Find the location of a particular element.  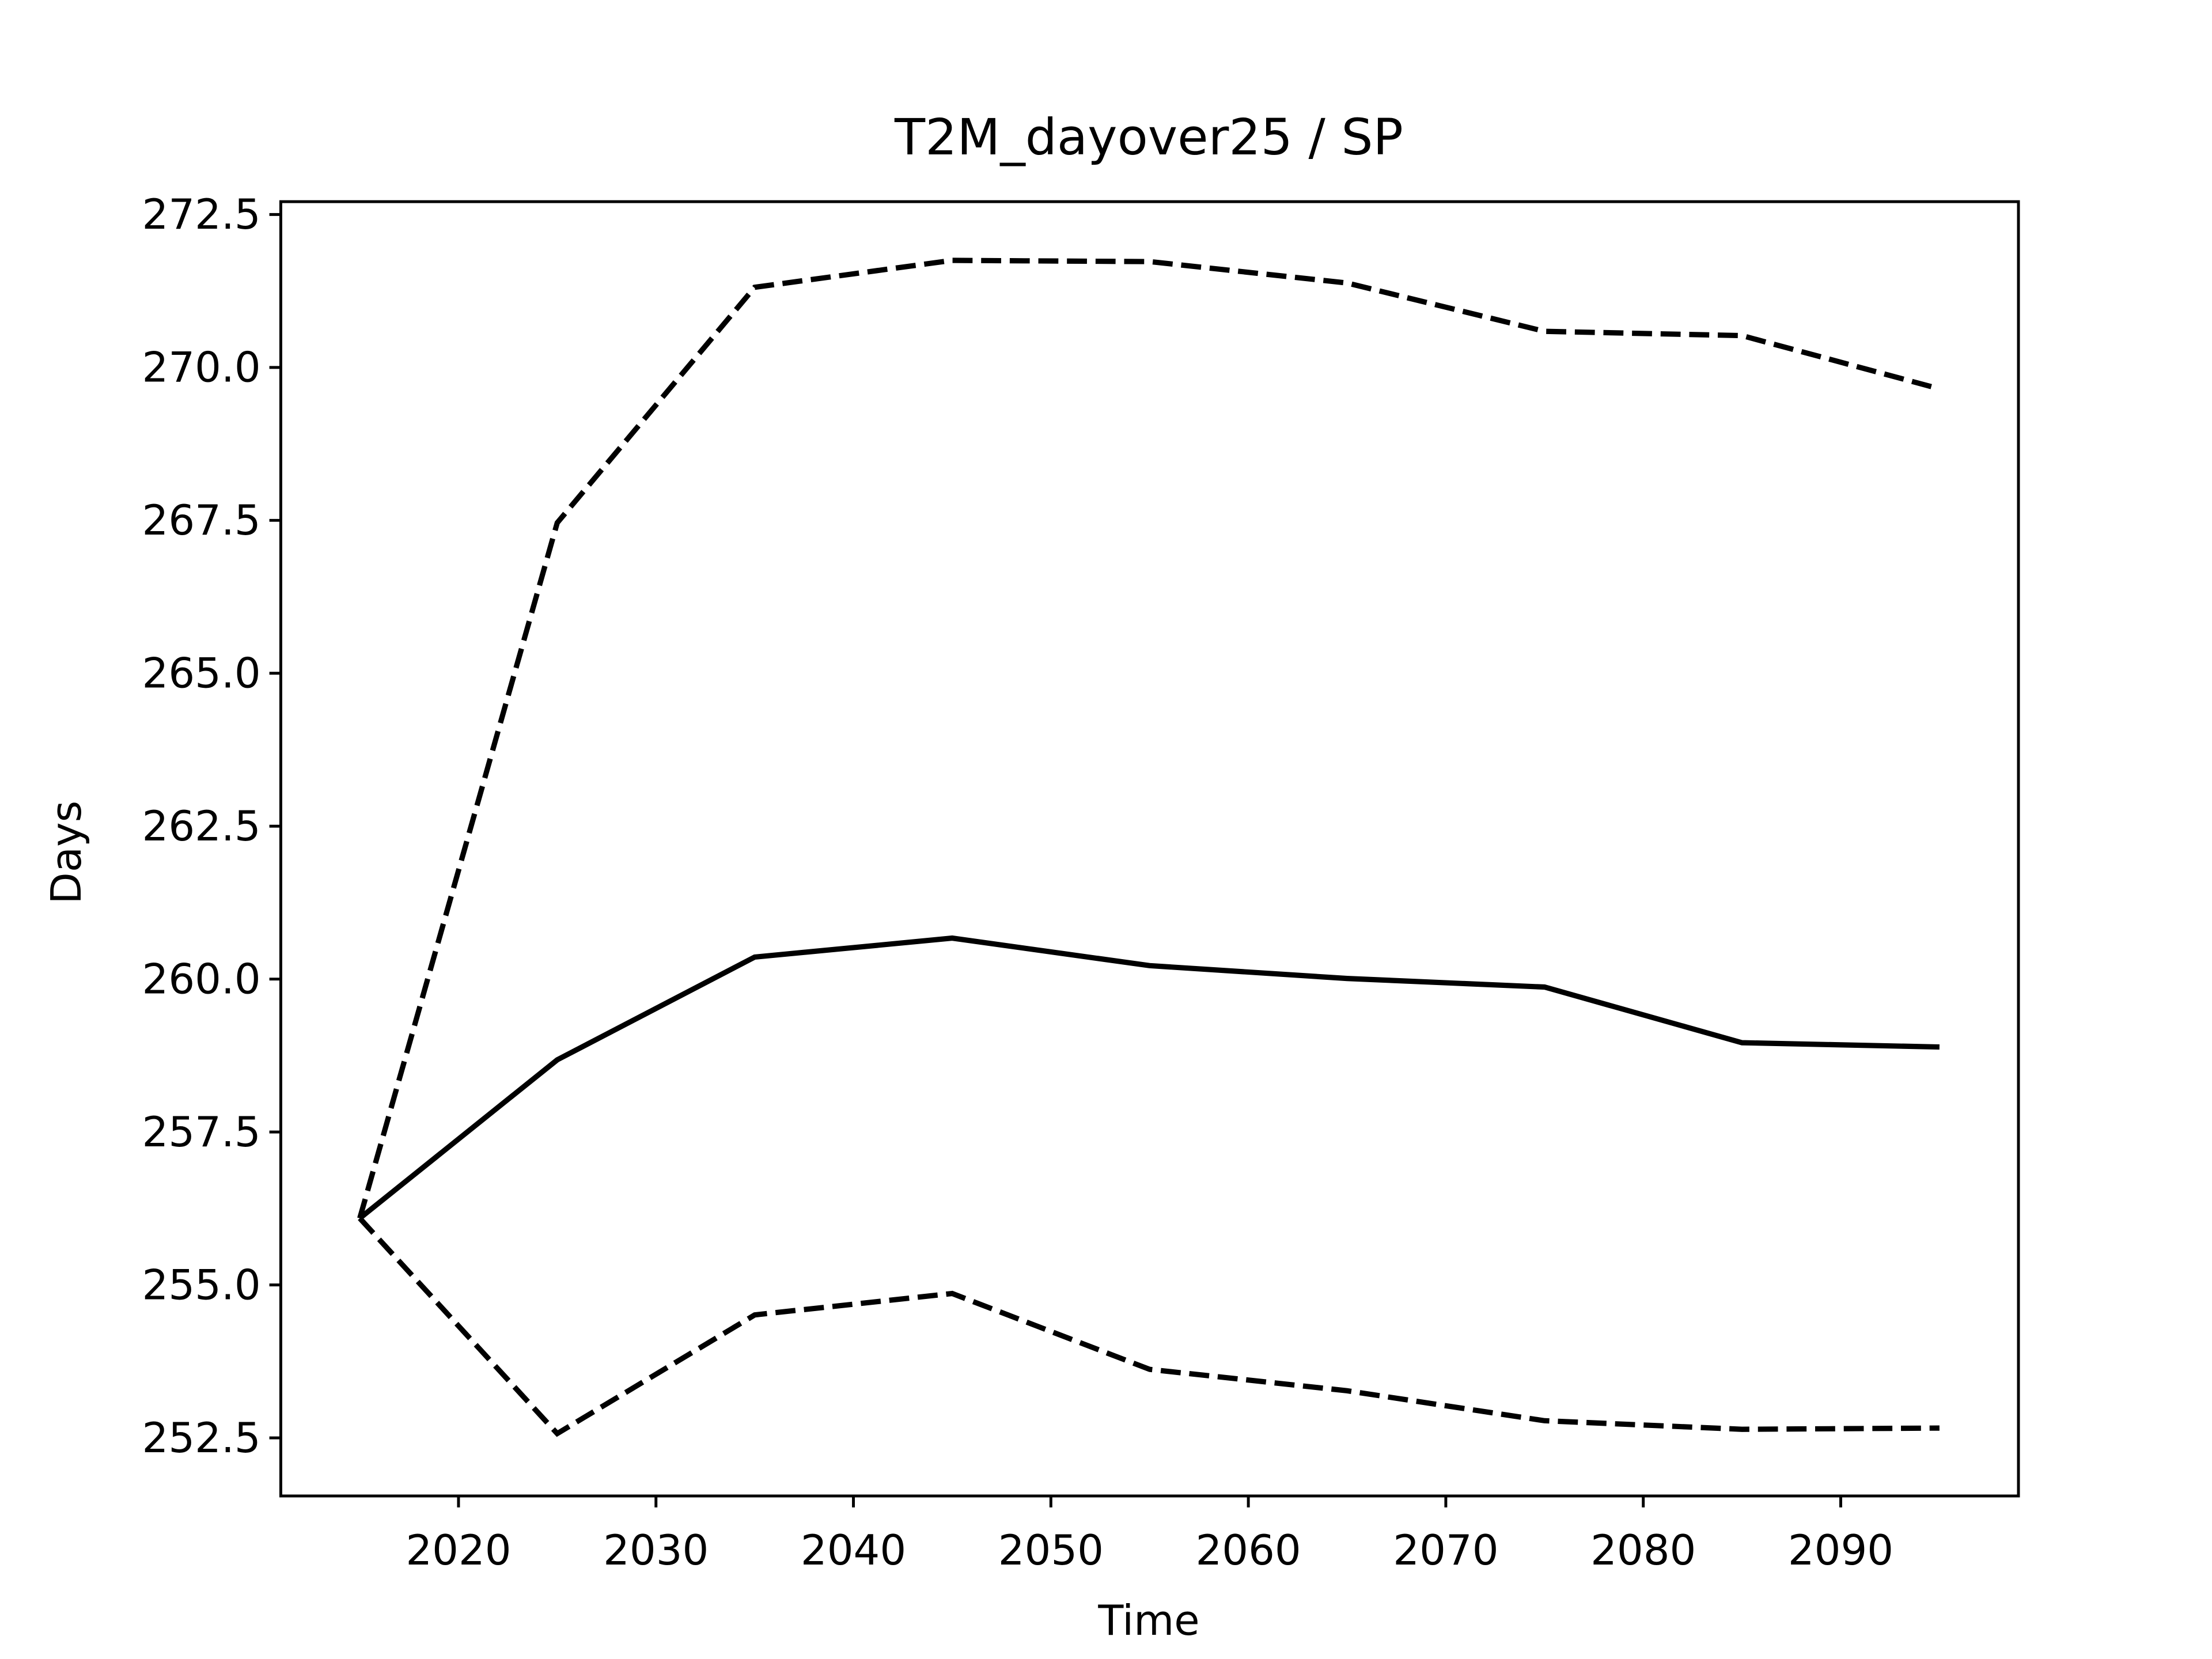

y-tick-label: 257.5 is located at coordinates (201, 1132).